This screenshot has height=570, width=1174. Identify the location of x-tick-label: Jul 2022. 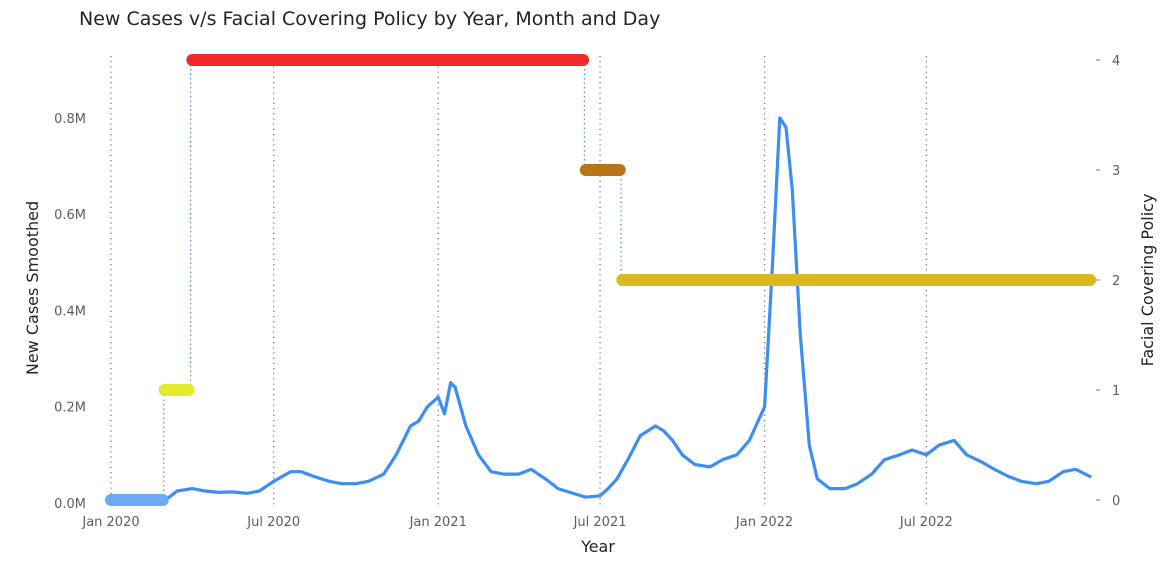
(926, 522).